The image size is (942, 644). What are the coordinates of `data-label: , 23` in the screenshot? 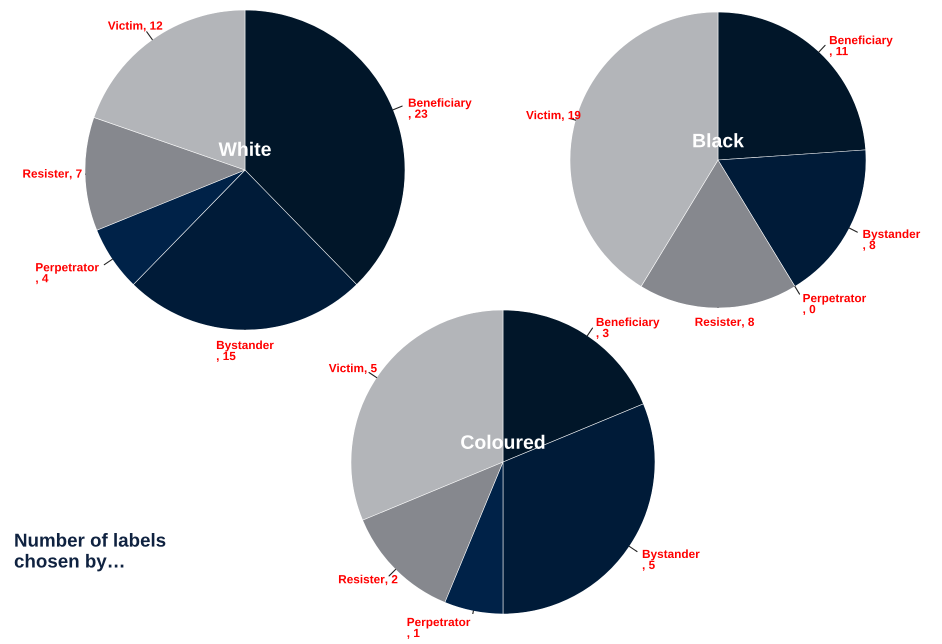 It's located at (418, 115).